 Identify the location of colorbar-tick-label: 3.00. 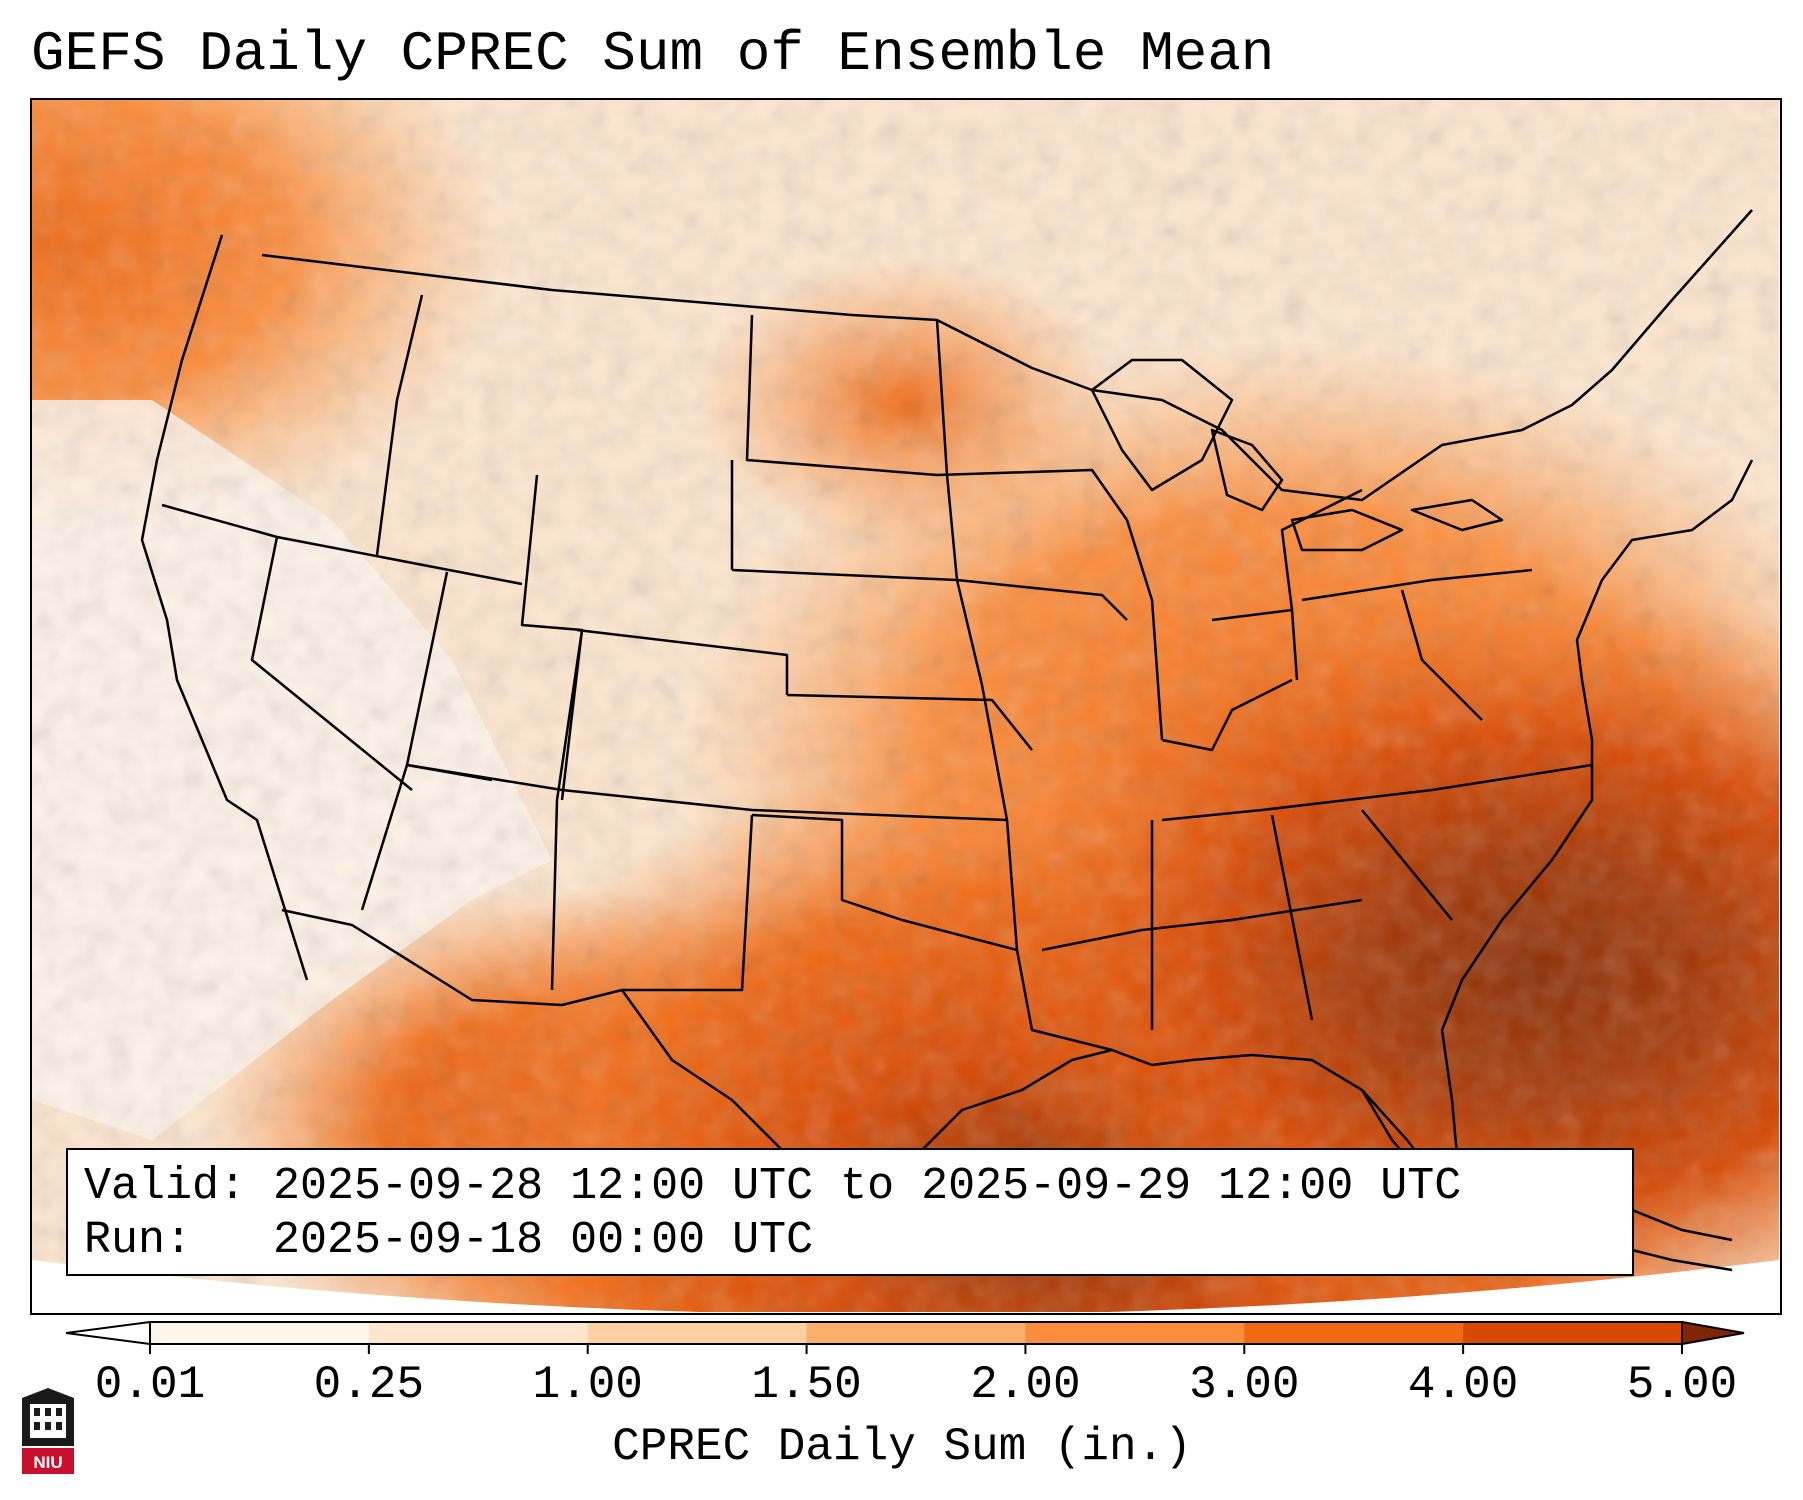
(1244, 1385).